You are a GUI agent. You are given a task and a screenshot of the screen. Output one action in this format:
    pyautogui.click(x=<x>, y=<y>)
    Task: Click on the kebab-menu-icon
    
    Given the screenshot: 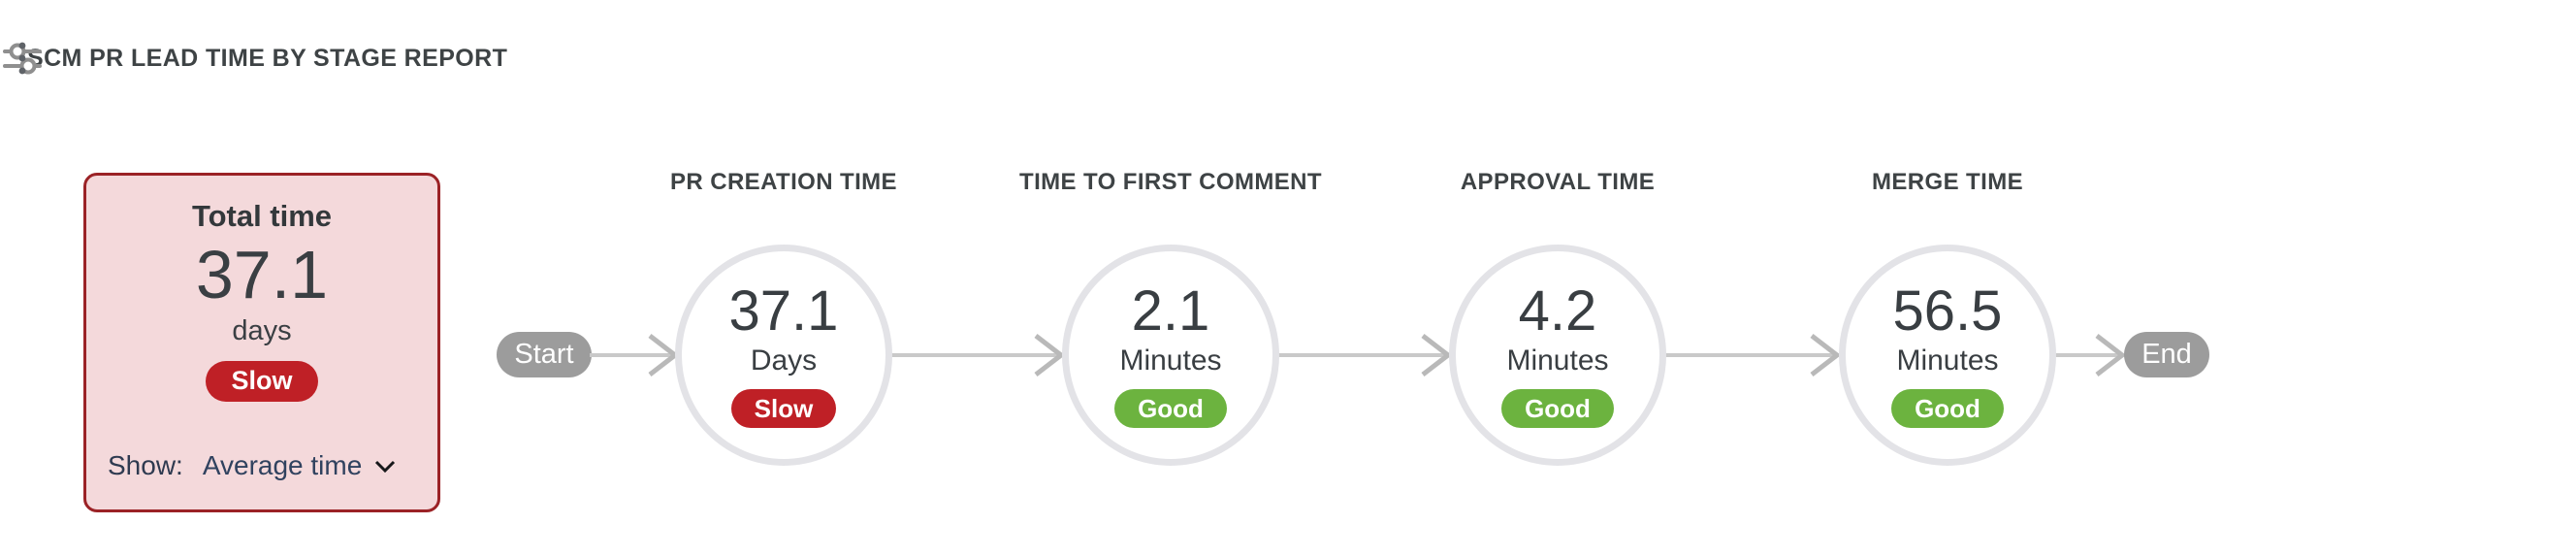 What is the action you would take?
    pyautogui.click(x=22, y=60)
    